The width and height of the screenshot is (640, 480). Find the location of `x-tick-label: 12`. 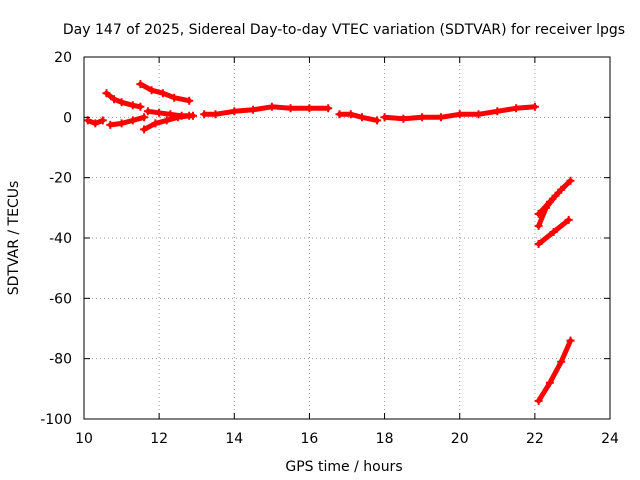

x-tick-label: 12 is located at coordinates (159, 439).